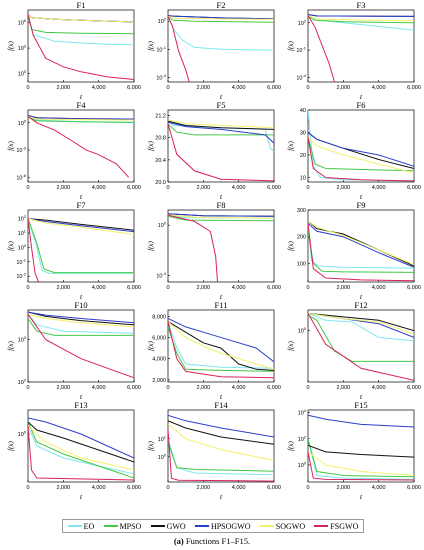 This screenshot has width=424, height=550. What do you see at coordinates (336, 526) in the screenshot?
I see `legend-item-fsgwo: FSGWO` at bounding box center [336, 526].